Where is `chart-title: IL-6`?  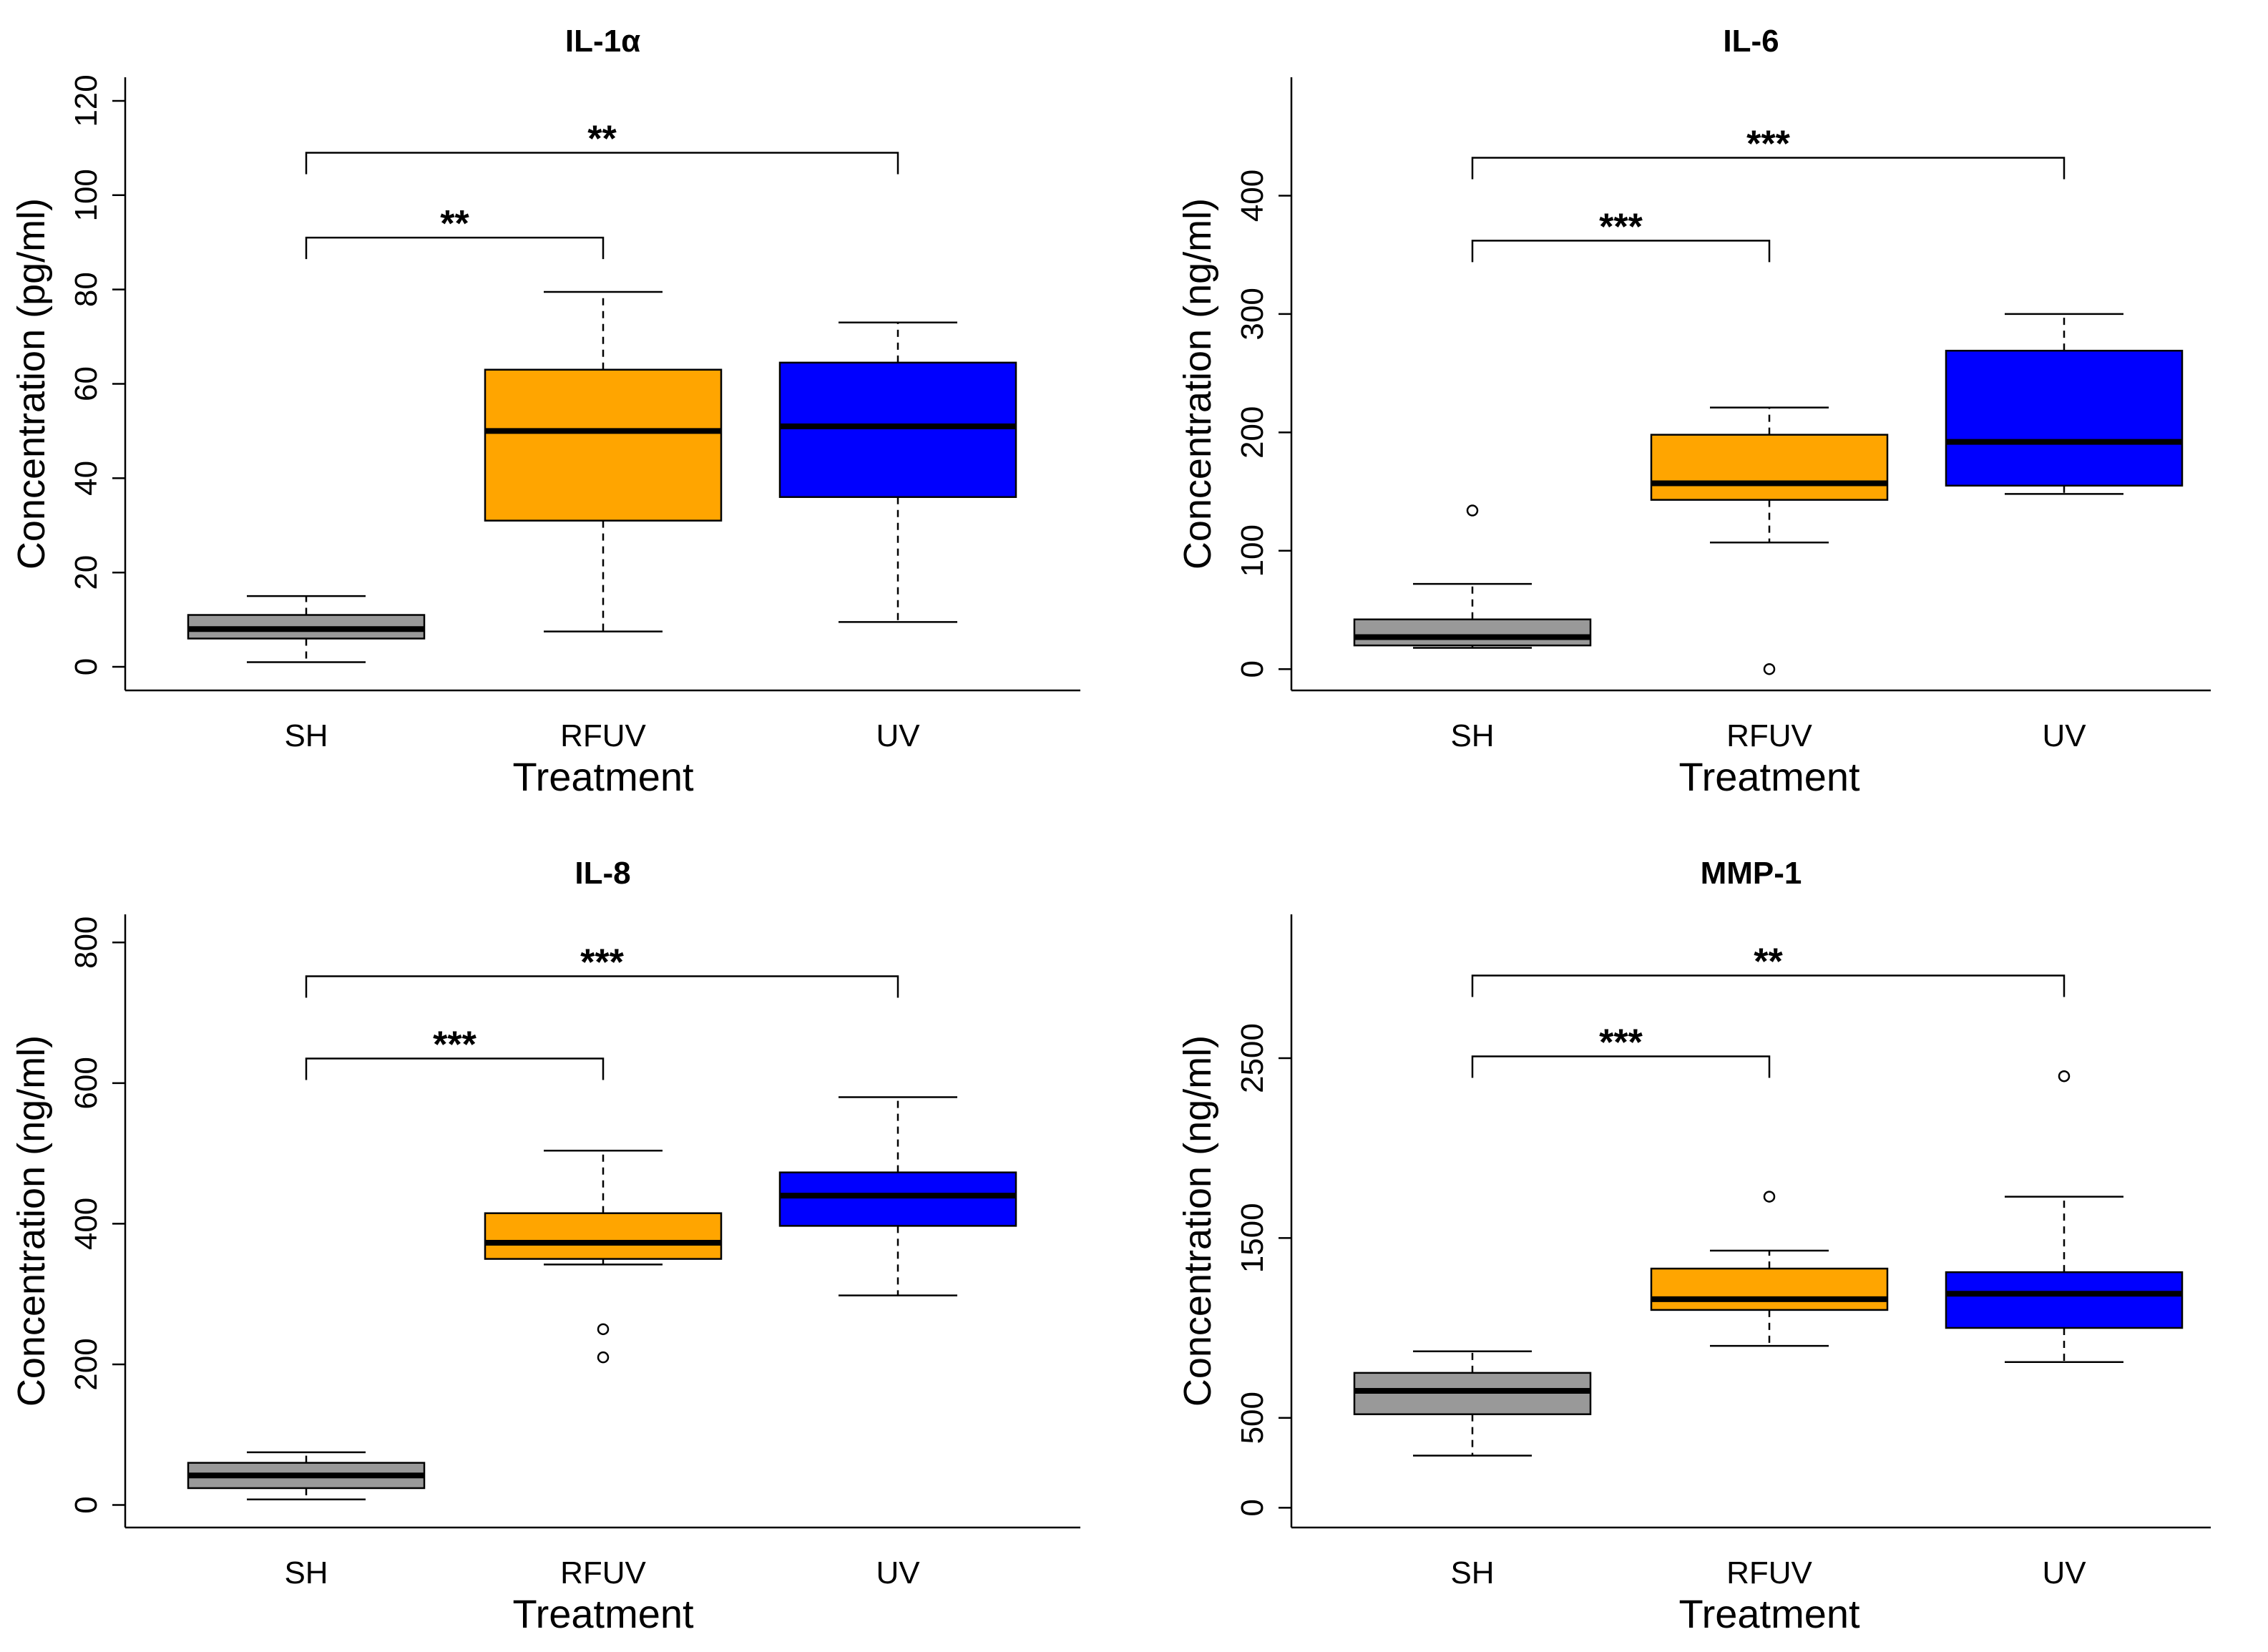
chart-title: IL-6 is located at coordinates (1751, 41).